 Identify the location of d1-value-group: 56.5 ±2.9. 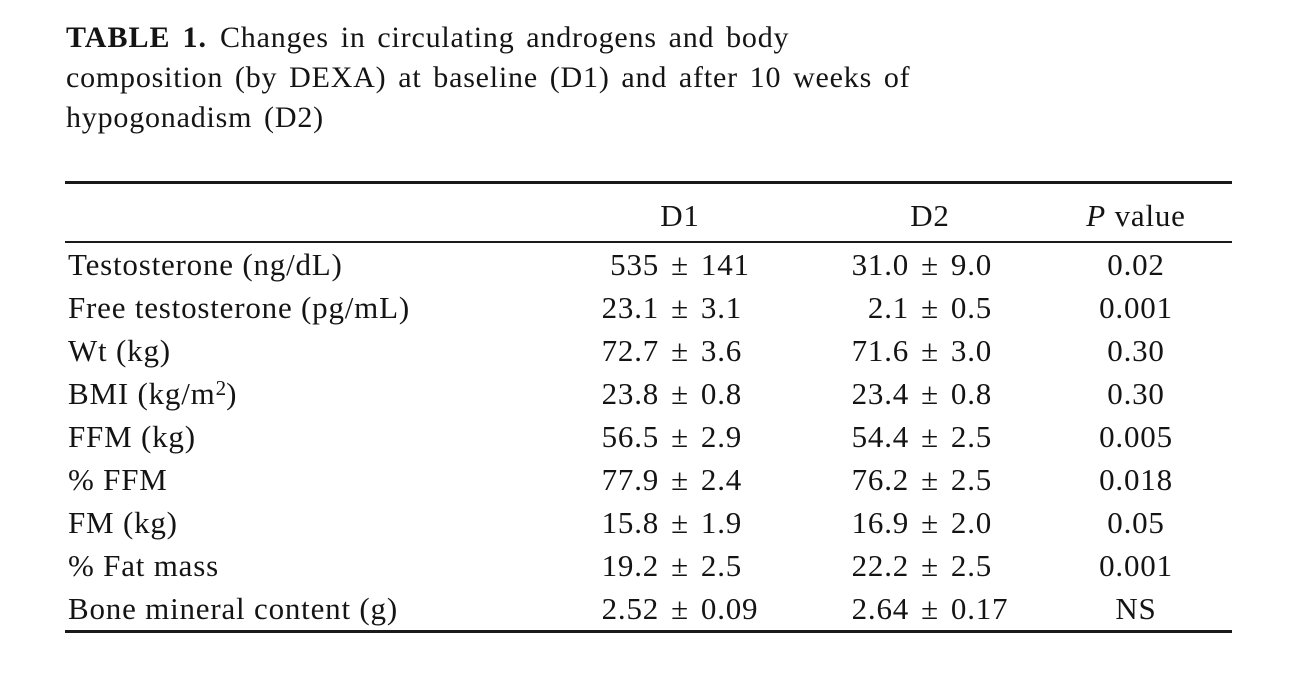
(680, 436).